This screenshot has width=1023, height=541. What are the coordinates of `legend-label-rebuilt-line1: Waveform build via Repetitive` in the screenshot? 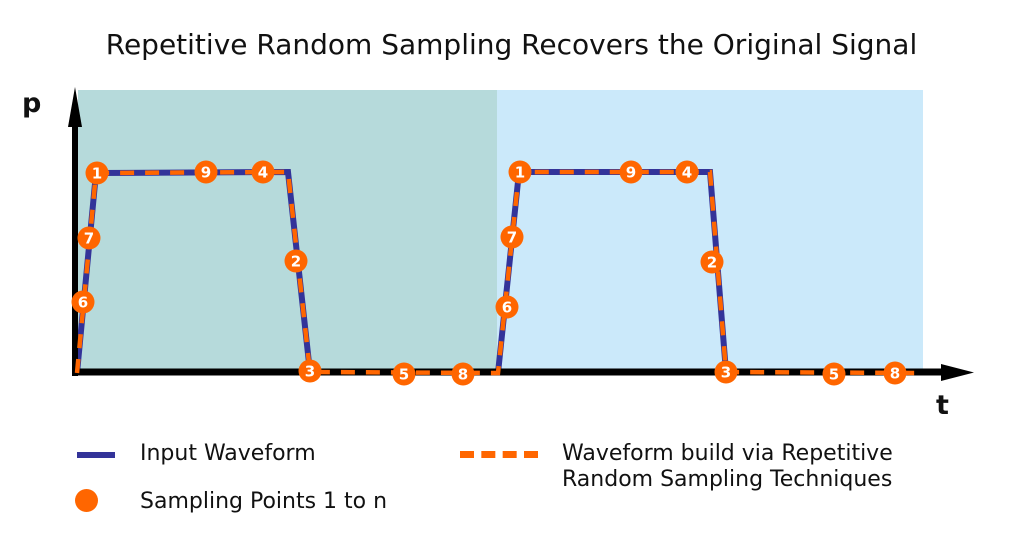 It's located at (727, 453).